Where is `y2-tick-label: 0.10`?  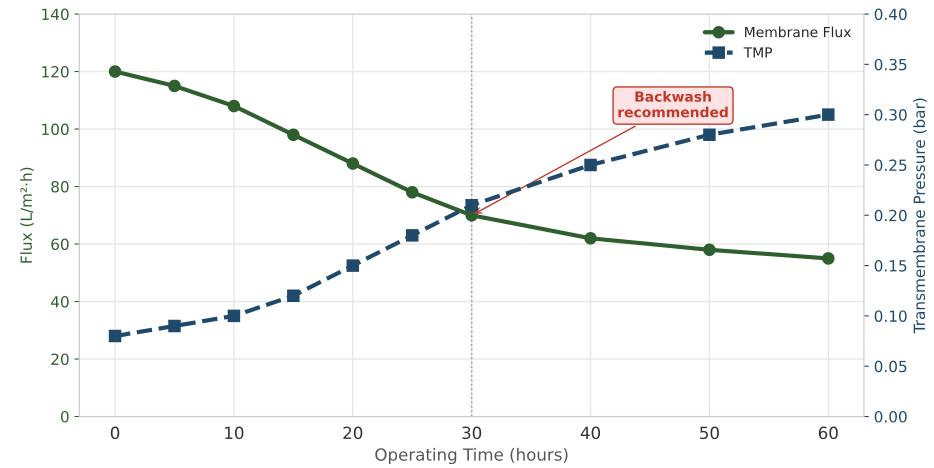
y2-tick-label: 0.10 is located at coordinates (890, 316).